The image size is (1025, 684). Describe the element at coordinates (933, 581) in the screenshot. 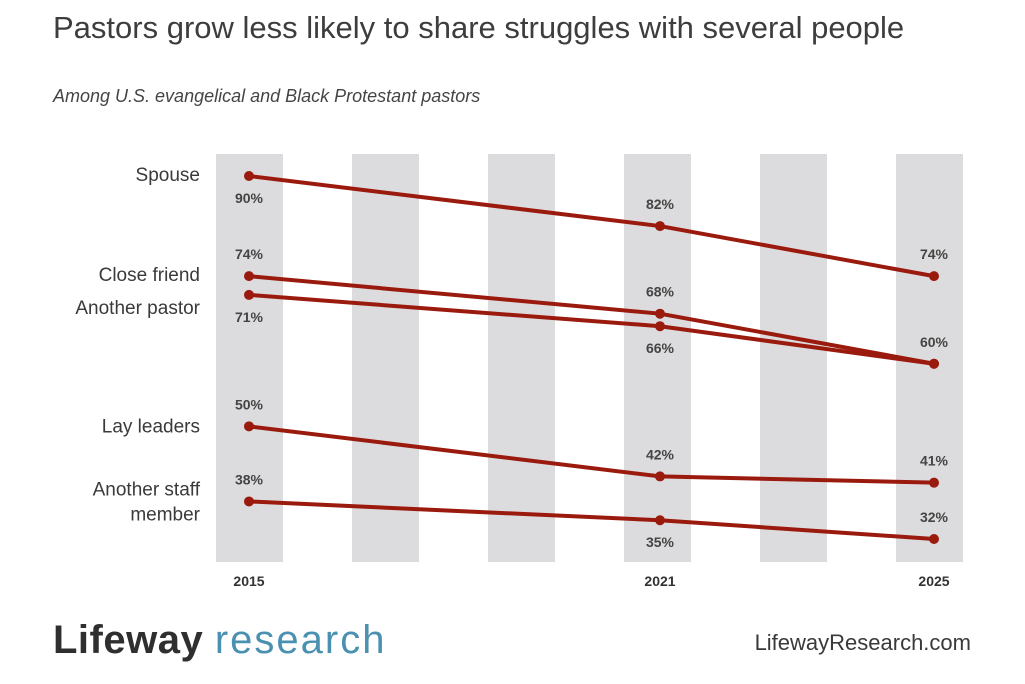

I see `x-tick-label: 2025` at that location.